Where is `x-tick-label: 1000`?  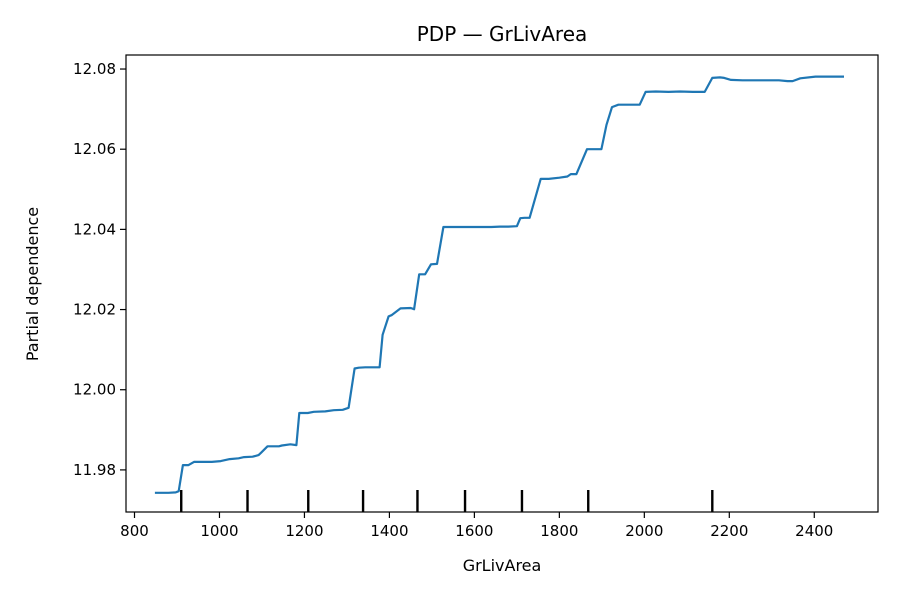 x-tick-label: 1000 is located at coordinates (219, 531).